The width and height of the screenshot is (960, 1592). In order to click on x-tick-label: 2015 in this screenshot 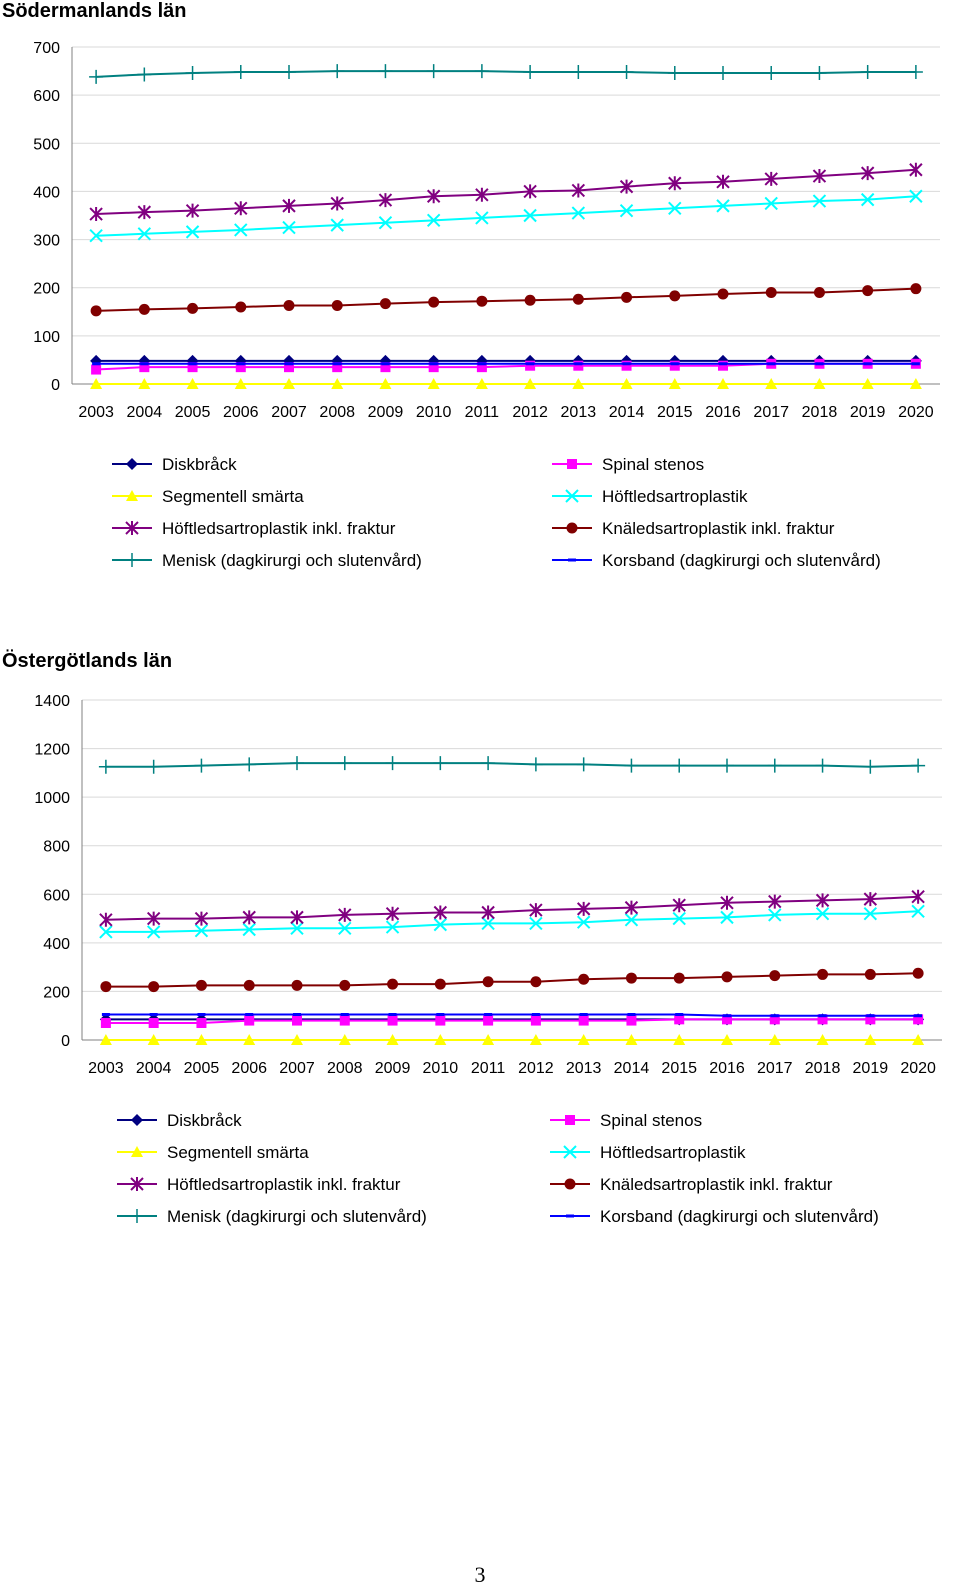, I will do `click(675, 412)`.